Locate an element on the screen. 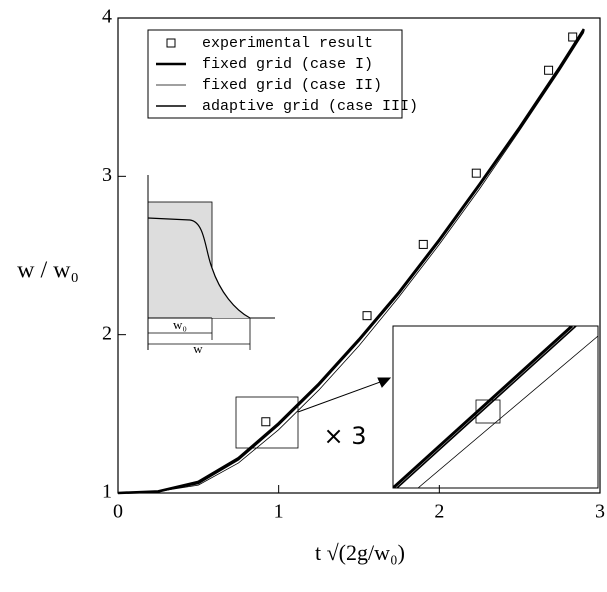  y-tick-label: 1 is located at coordinates (107, 492).